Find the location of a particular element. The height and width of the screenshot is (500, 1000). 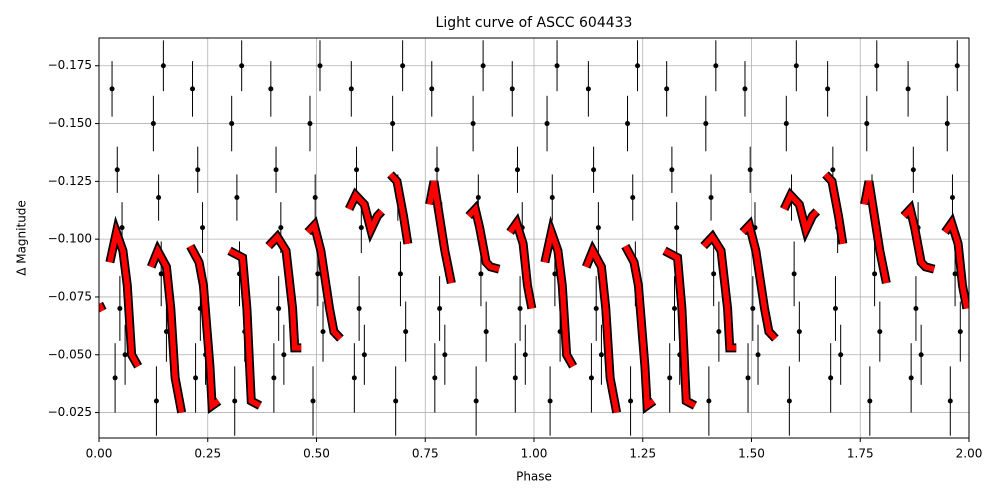

y-tick-label: −0.075 is located at coordinates (70, 296).